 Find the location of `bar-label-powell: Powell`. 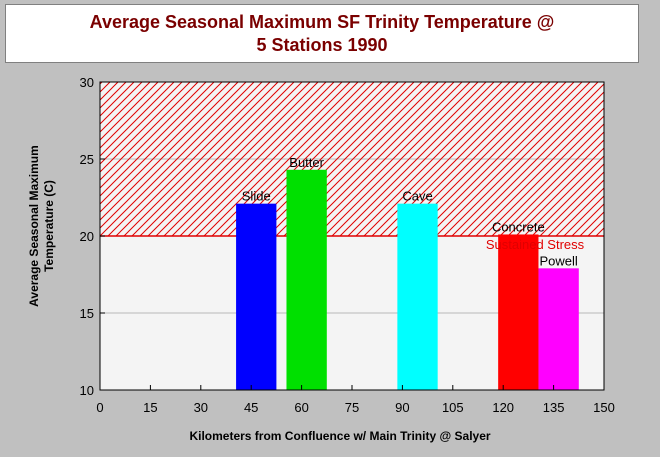

bar-label-powell: Powell is located at coordinates (558, 260).